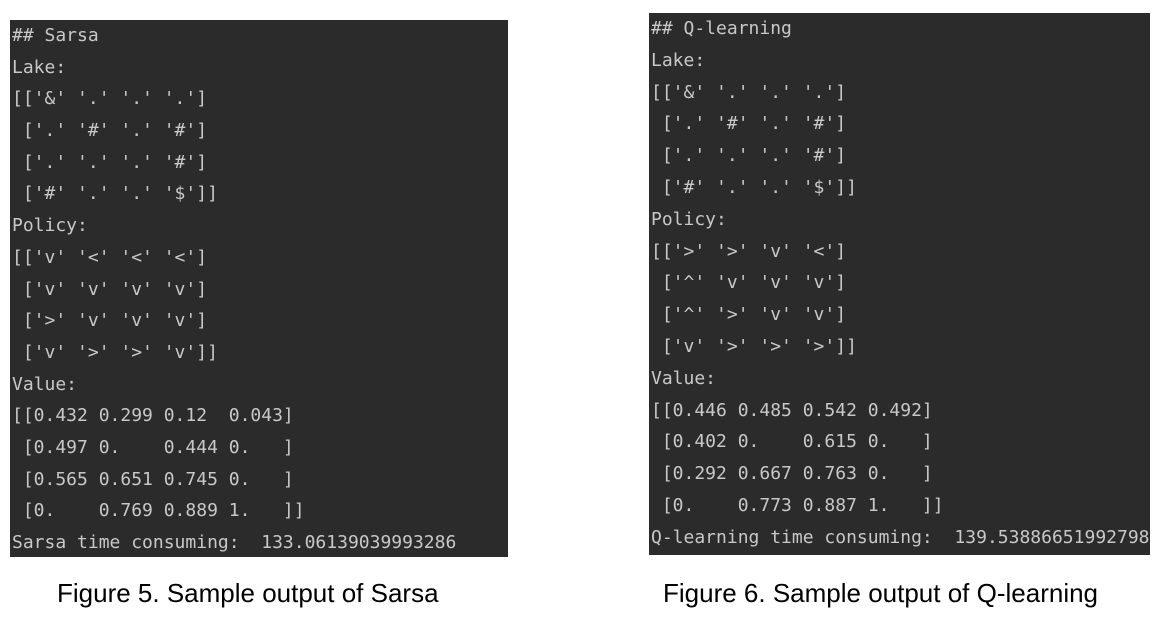  What do you see at coordinates (110, 257) in the screenshot?
I see `terminal-line: [['v' '<' '<' '<']` at bounding box center [110, 257].